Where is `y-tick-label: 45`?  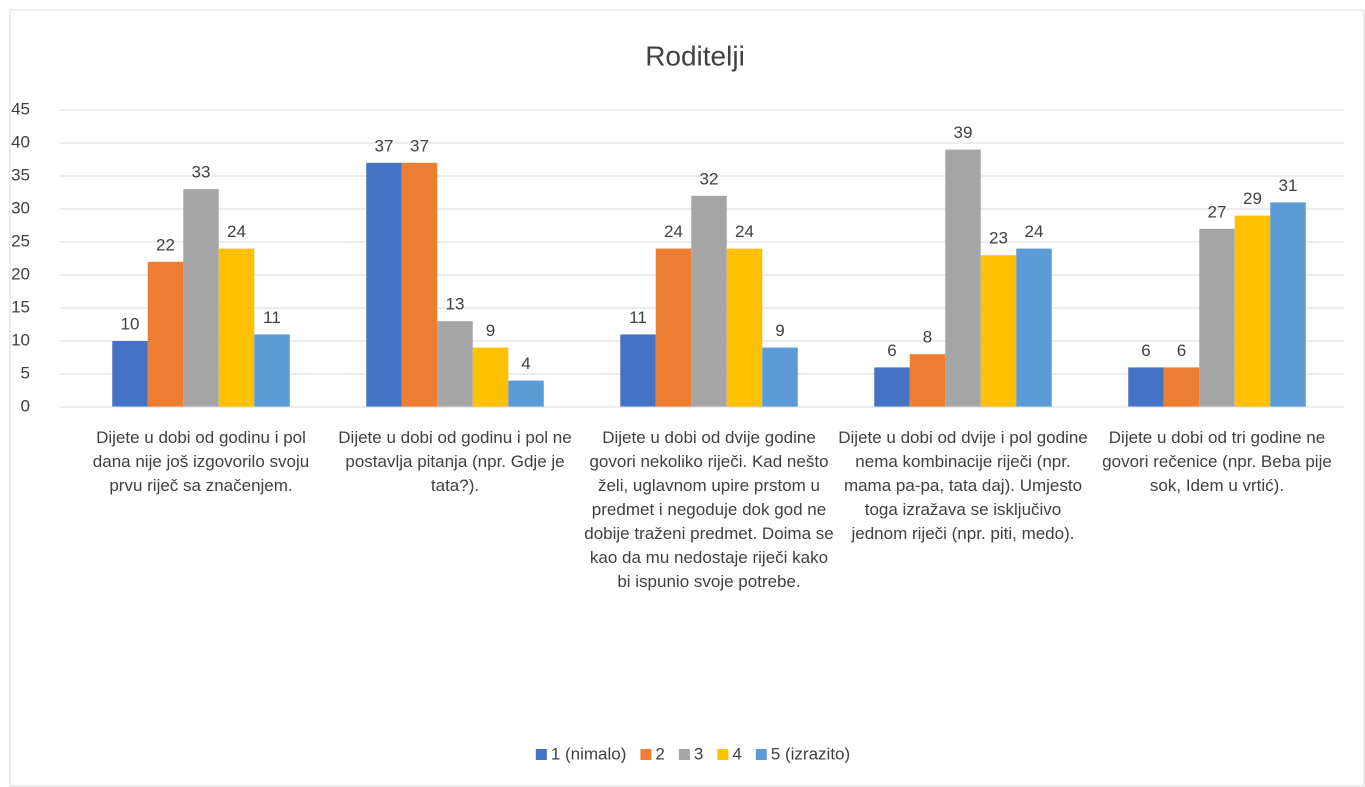 y-tick-label: 45 is located at coordinates (20, 108).